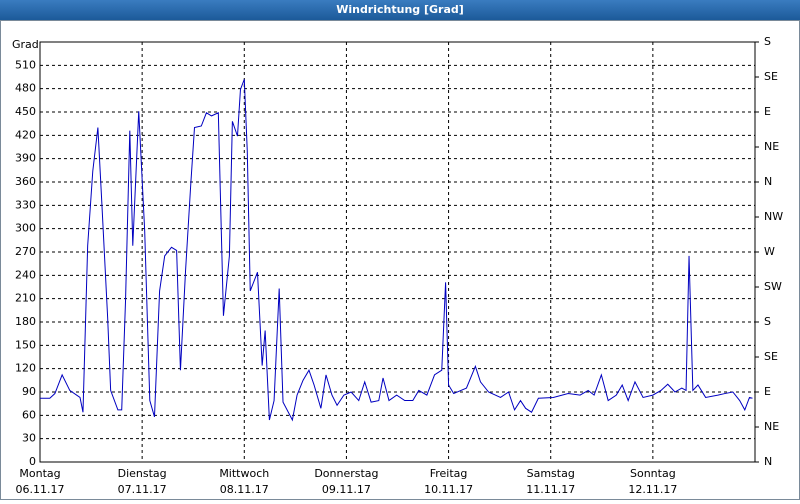 The image size is (800, 504). I want to click on x-tick-label: Mittwoch, so click(244, 473).